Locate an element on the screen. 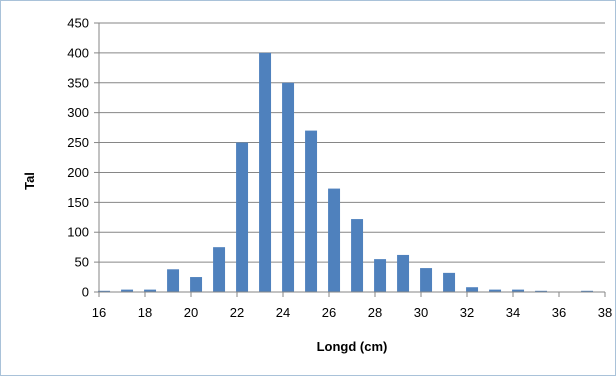 This screenshot has height=376, width=616. x-tick-labels: 16 18 20 22 24 26 28 30 32 34 36 38 is located at coordinates (352, 312).